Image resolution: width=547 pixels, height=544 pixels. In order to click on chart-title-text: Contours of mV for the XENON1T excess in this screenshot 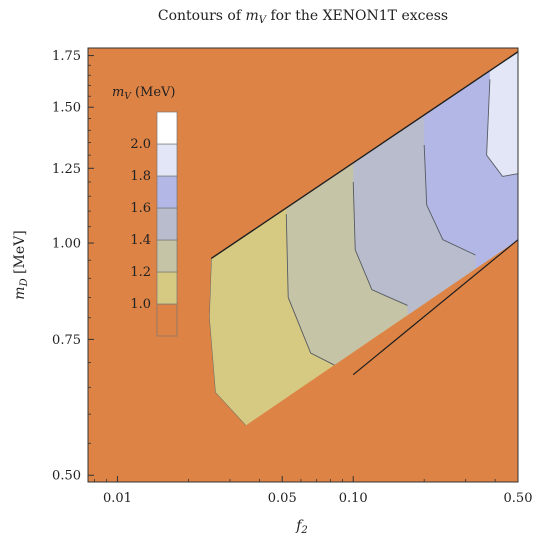, I will do `click(303, 17)`.